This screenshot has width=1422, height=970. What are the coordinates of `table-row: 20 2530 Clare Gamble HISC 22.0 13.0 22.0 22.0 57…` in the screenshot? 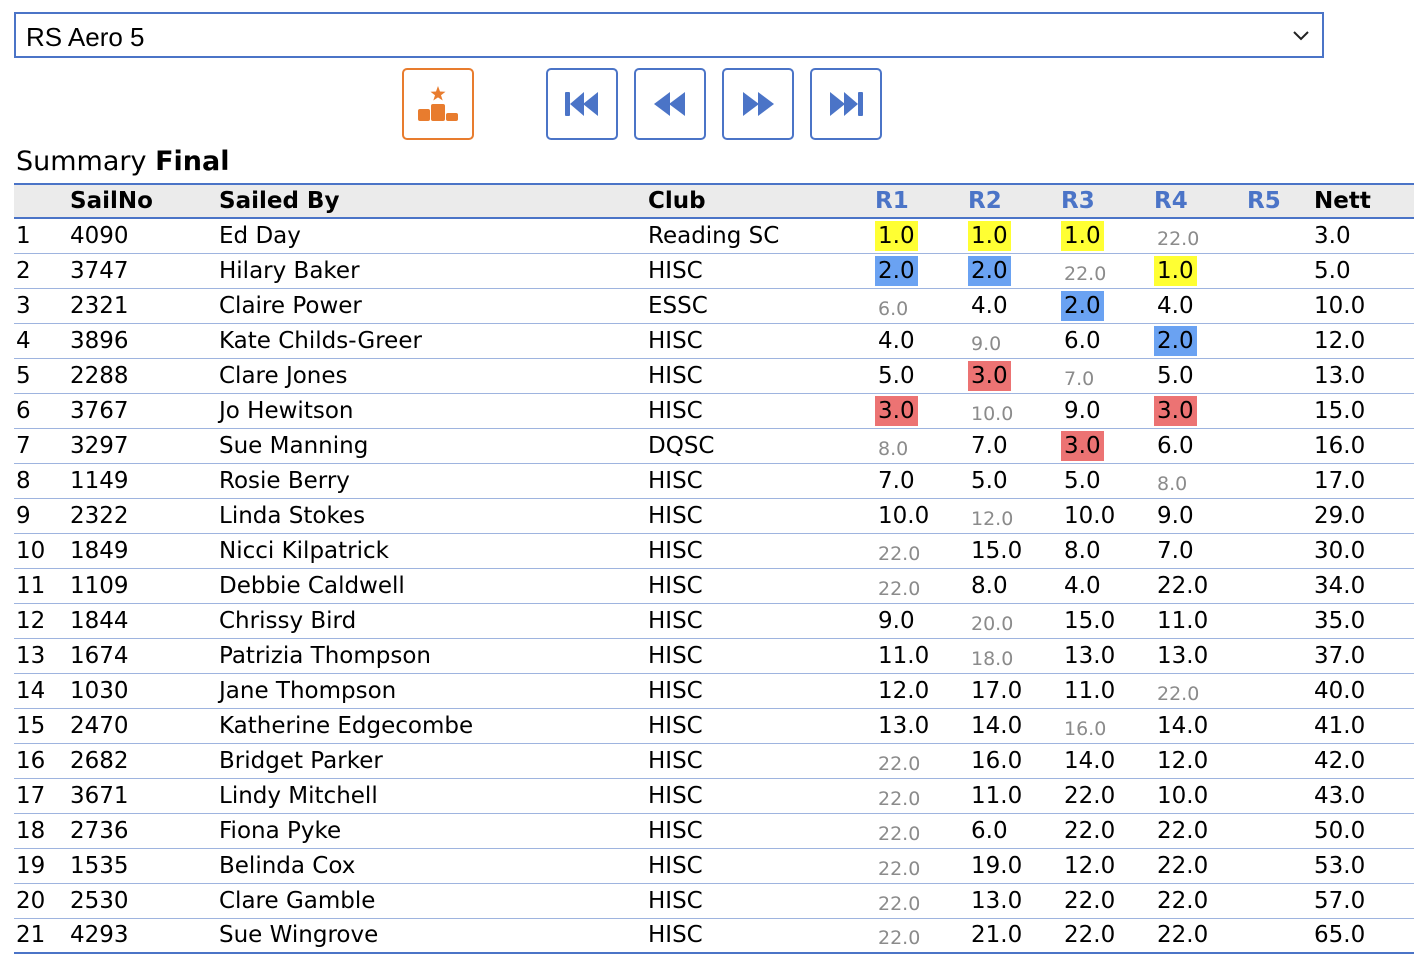 It's located at (714, 900).